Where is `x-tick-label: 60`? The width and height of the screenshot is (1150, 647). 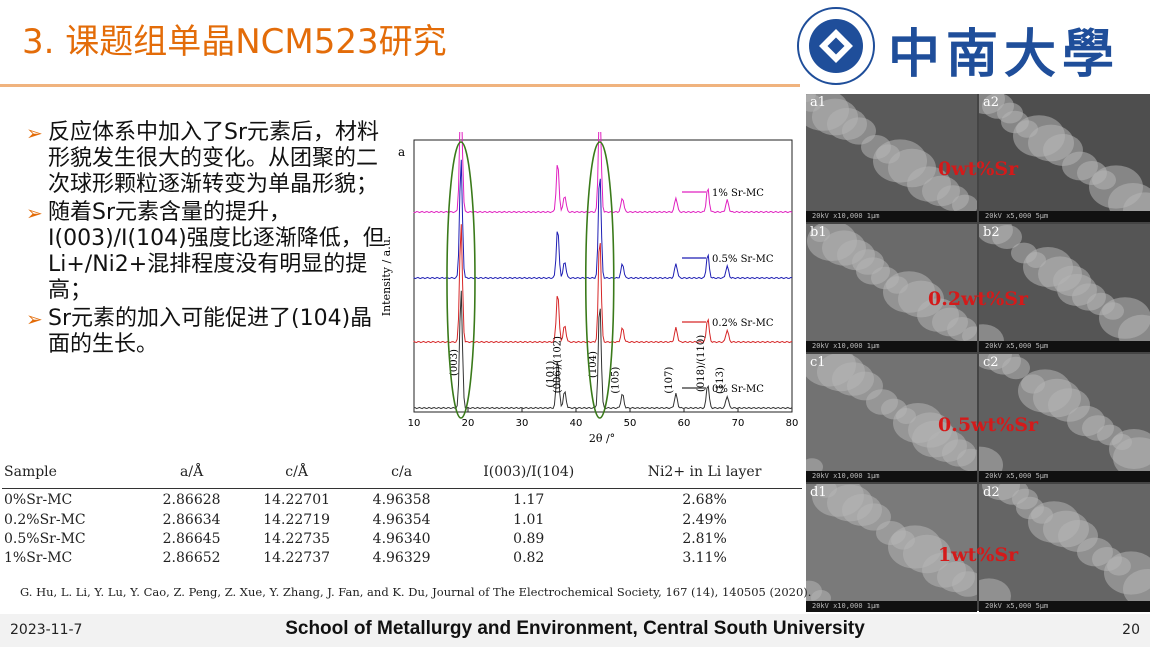
x-tick-label: 60 is located at coordinates (684, 423).